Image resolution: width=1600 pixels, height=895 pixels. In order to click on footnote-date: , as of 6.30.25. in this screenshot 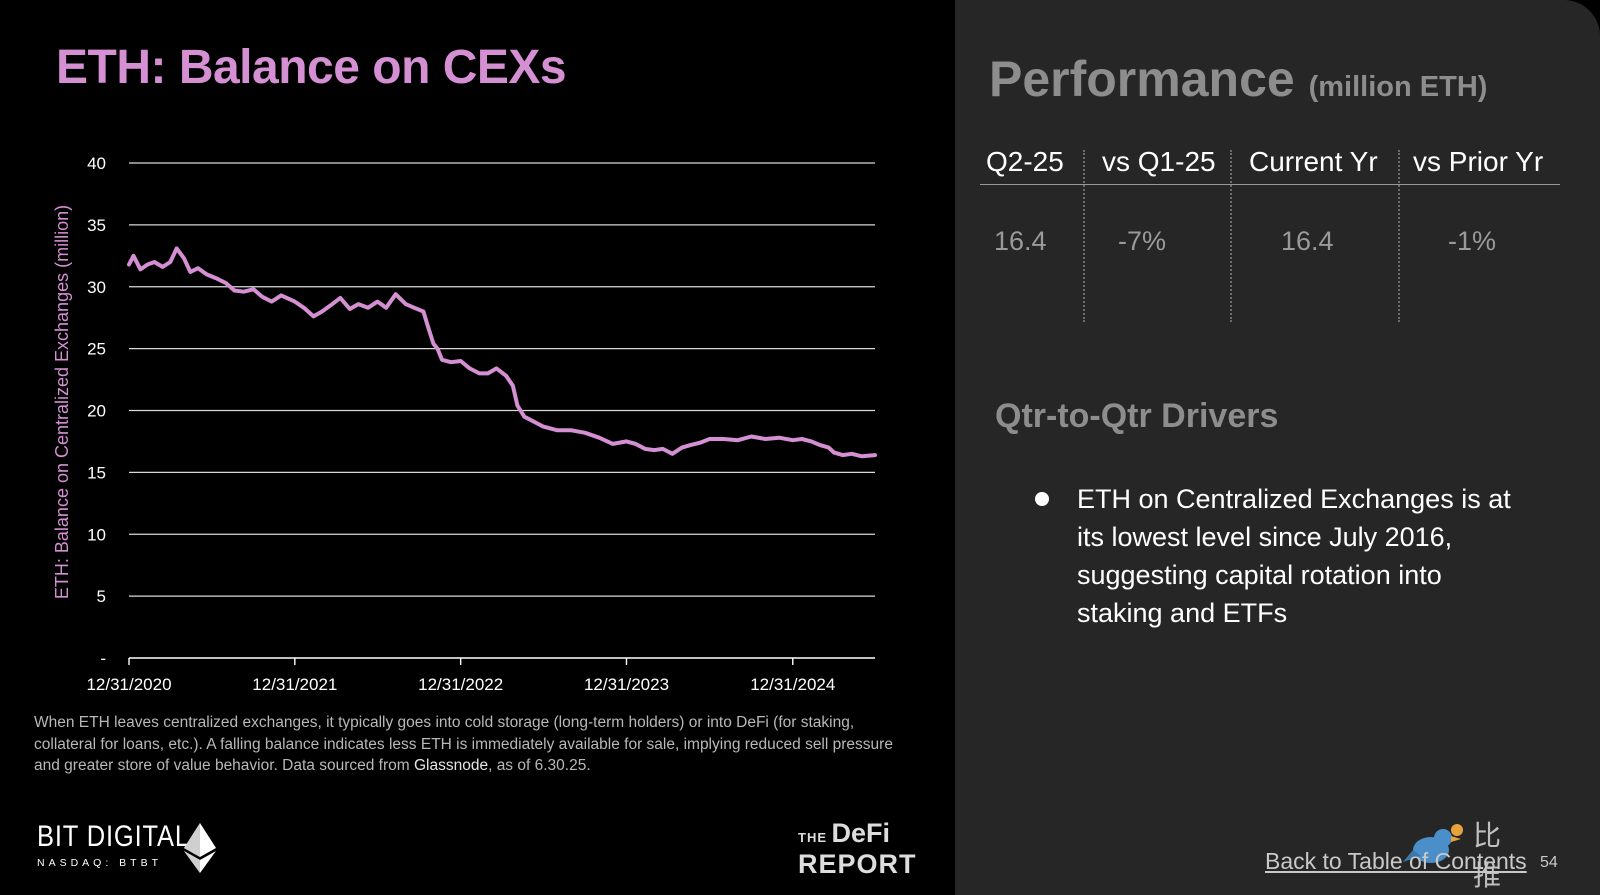, I will do `click(539, 765)`.